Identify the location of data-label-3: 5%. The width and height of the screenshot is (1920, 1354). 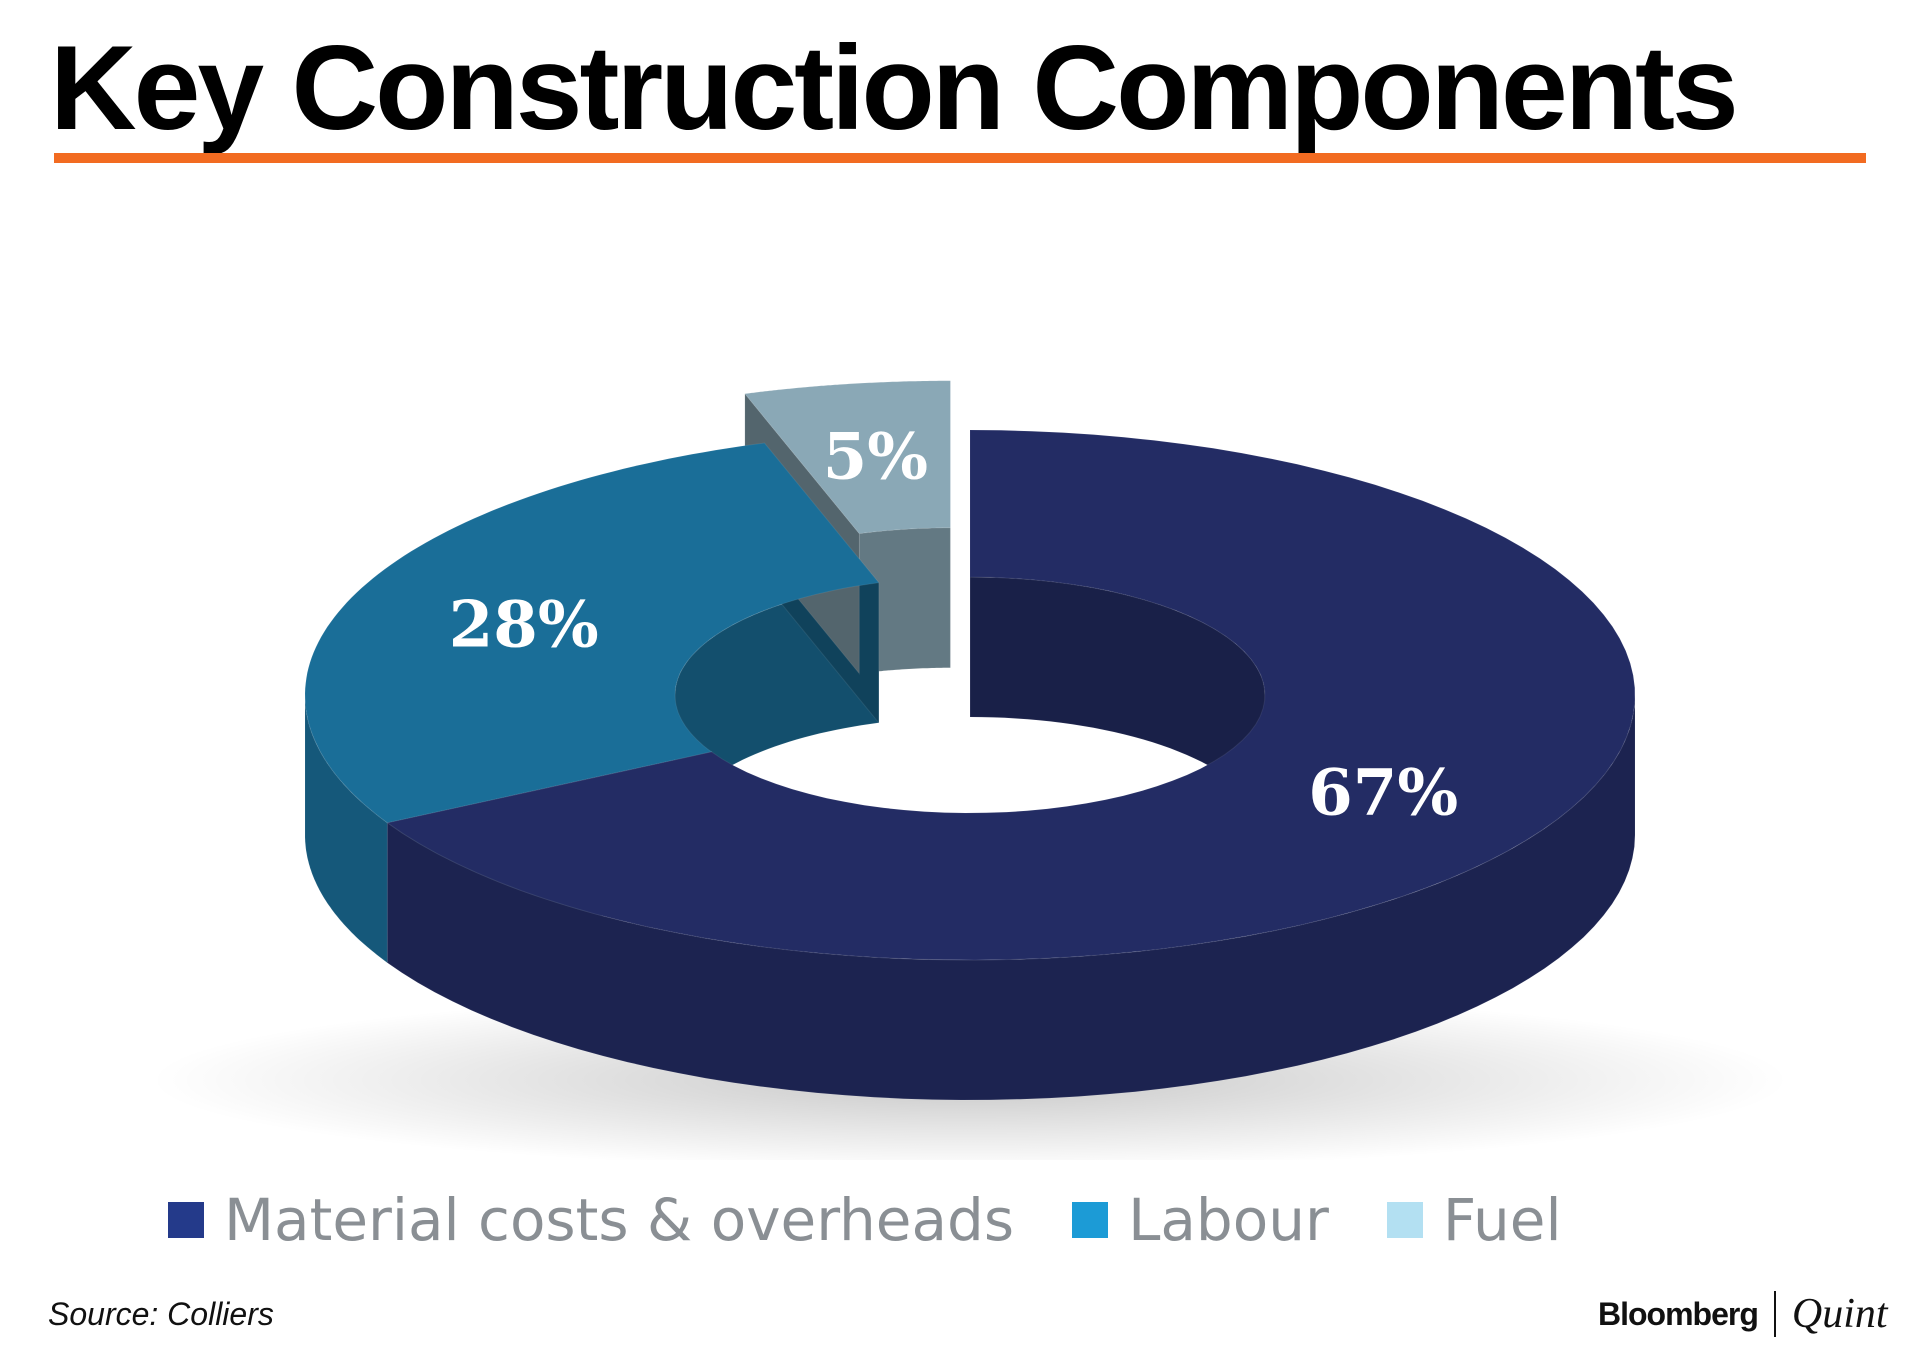
(875, 457).